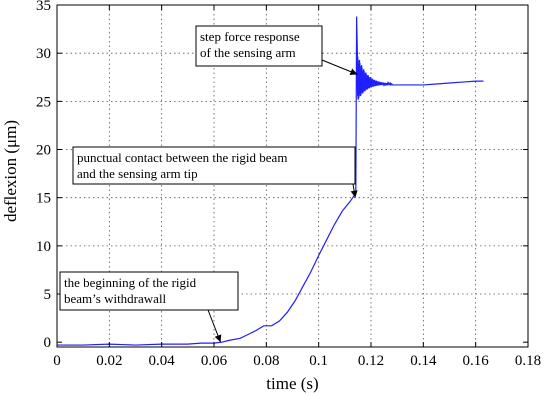  What do you see at coordinates (43, 102) in the screenshot?
I see `y-tick-label: 25` at bounding box center [43, 102].